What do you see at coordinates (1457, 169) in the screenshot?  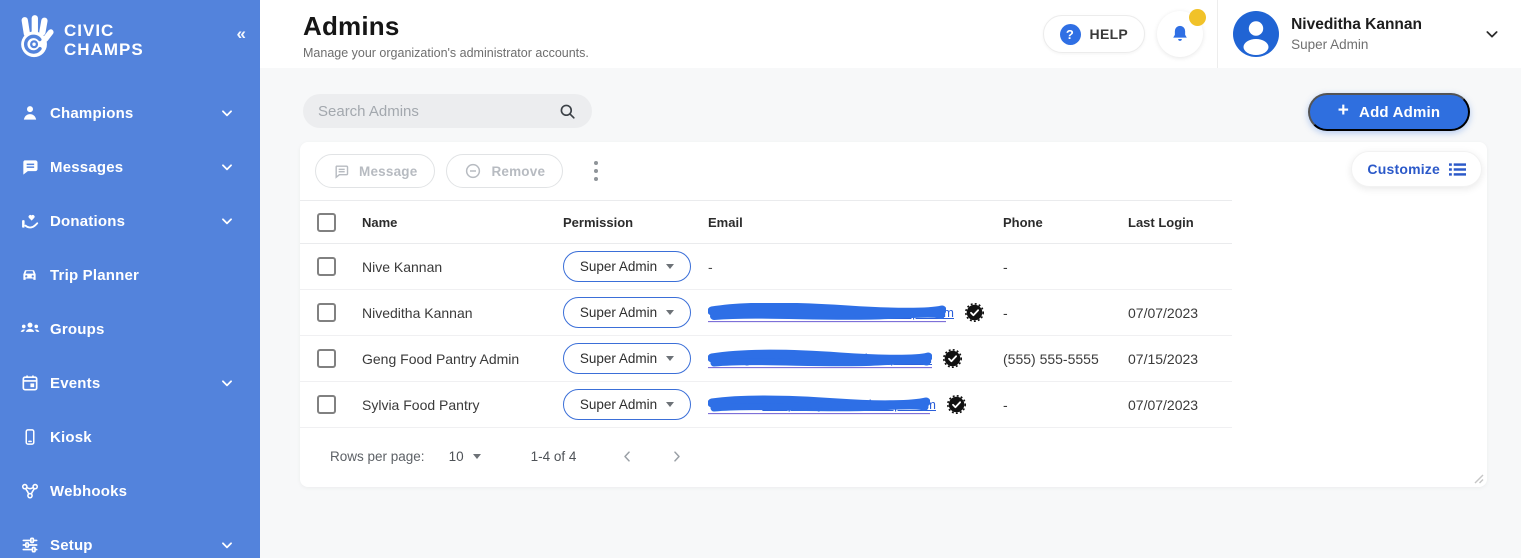 I see `list-icon` at bounding box center [1457, 169].